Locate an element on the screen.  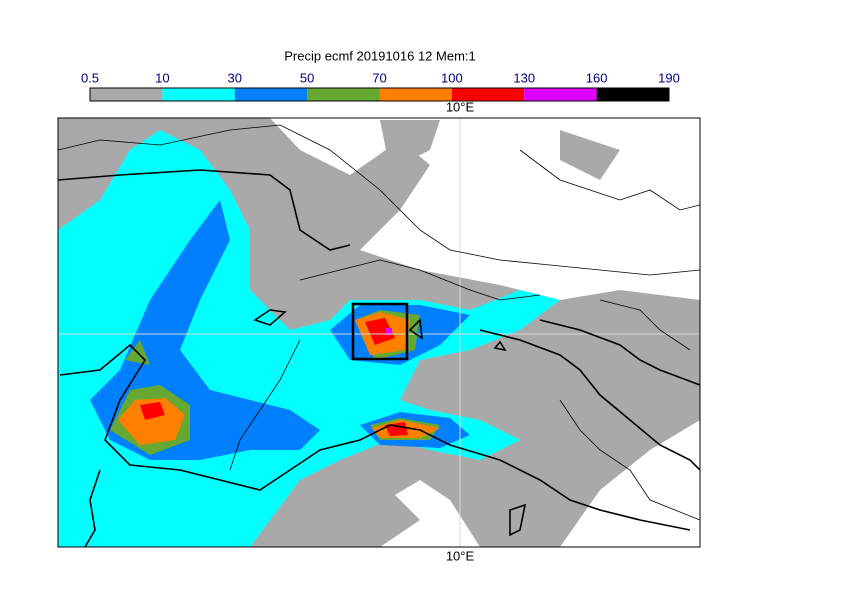
colorbar-label: 190 is located at coordinates (669, 77).